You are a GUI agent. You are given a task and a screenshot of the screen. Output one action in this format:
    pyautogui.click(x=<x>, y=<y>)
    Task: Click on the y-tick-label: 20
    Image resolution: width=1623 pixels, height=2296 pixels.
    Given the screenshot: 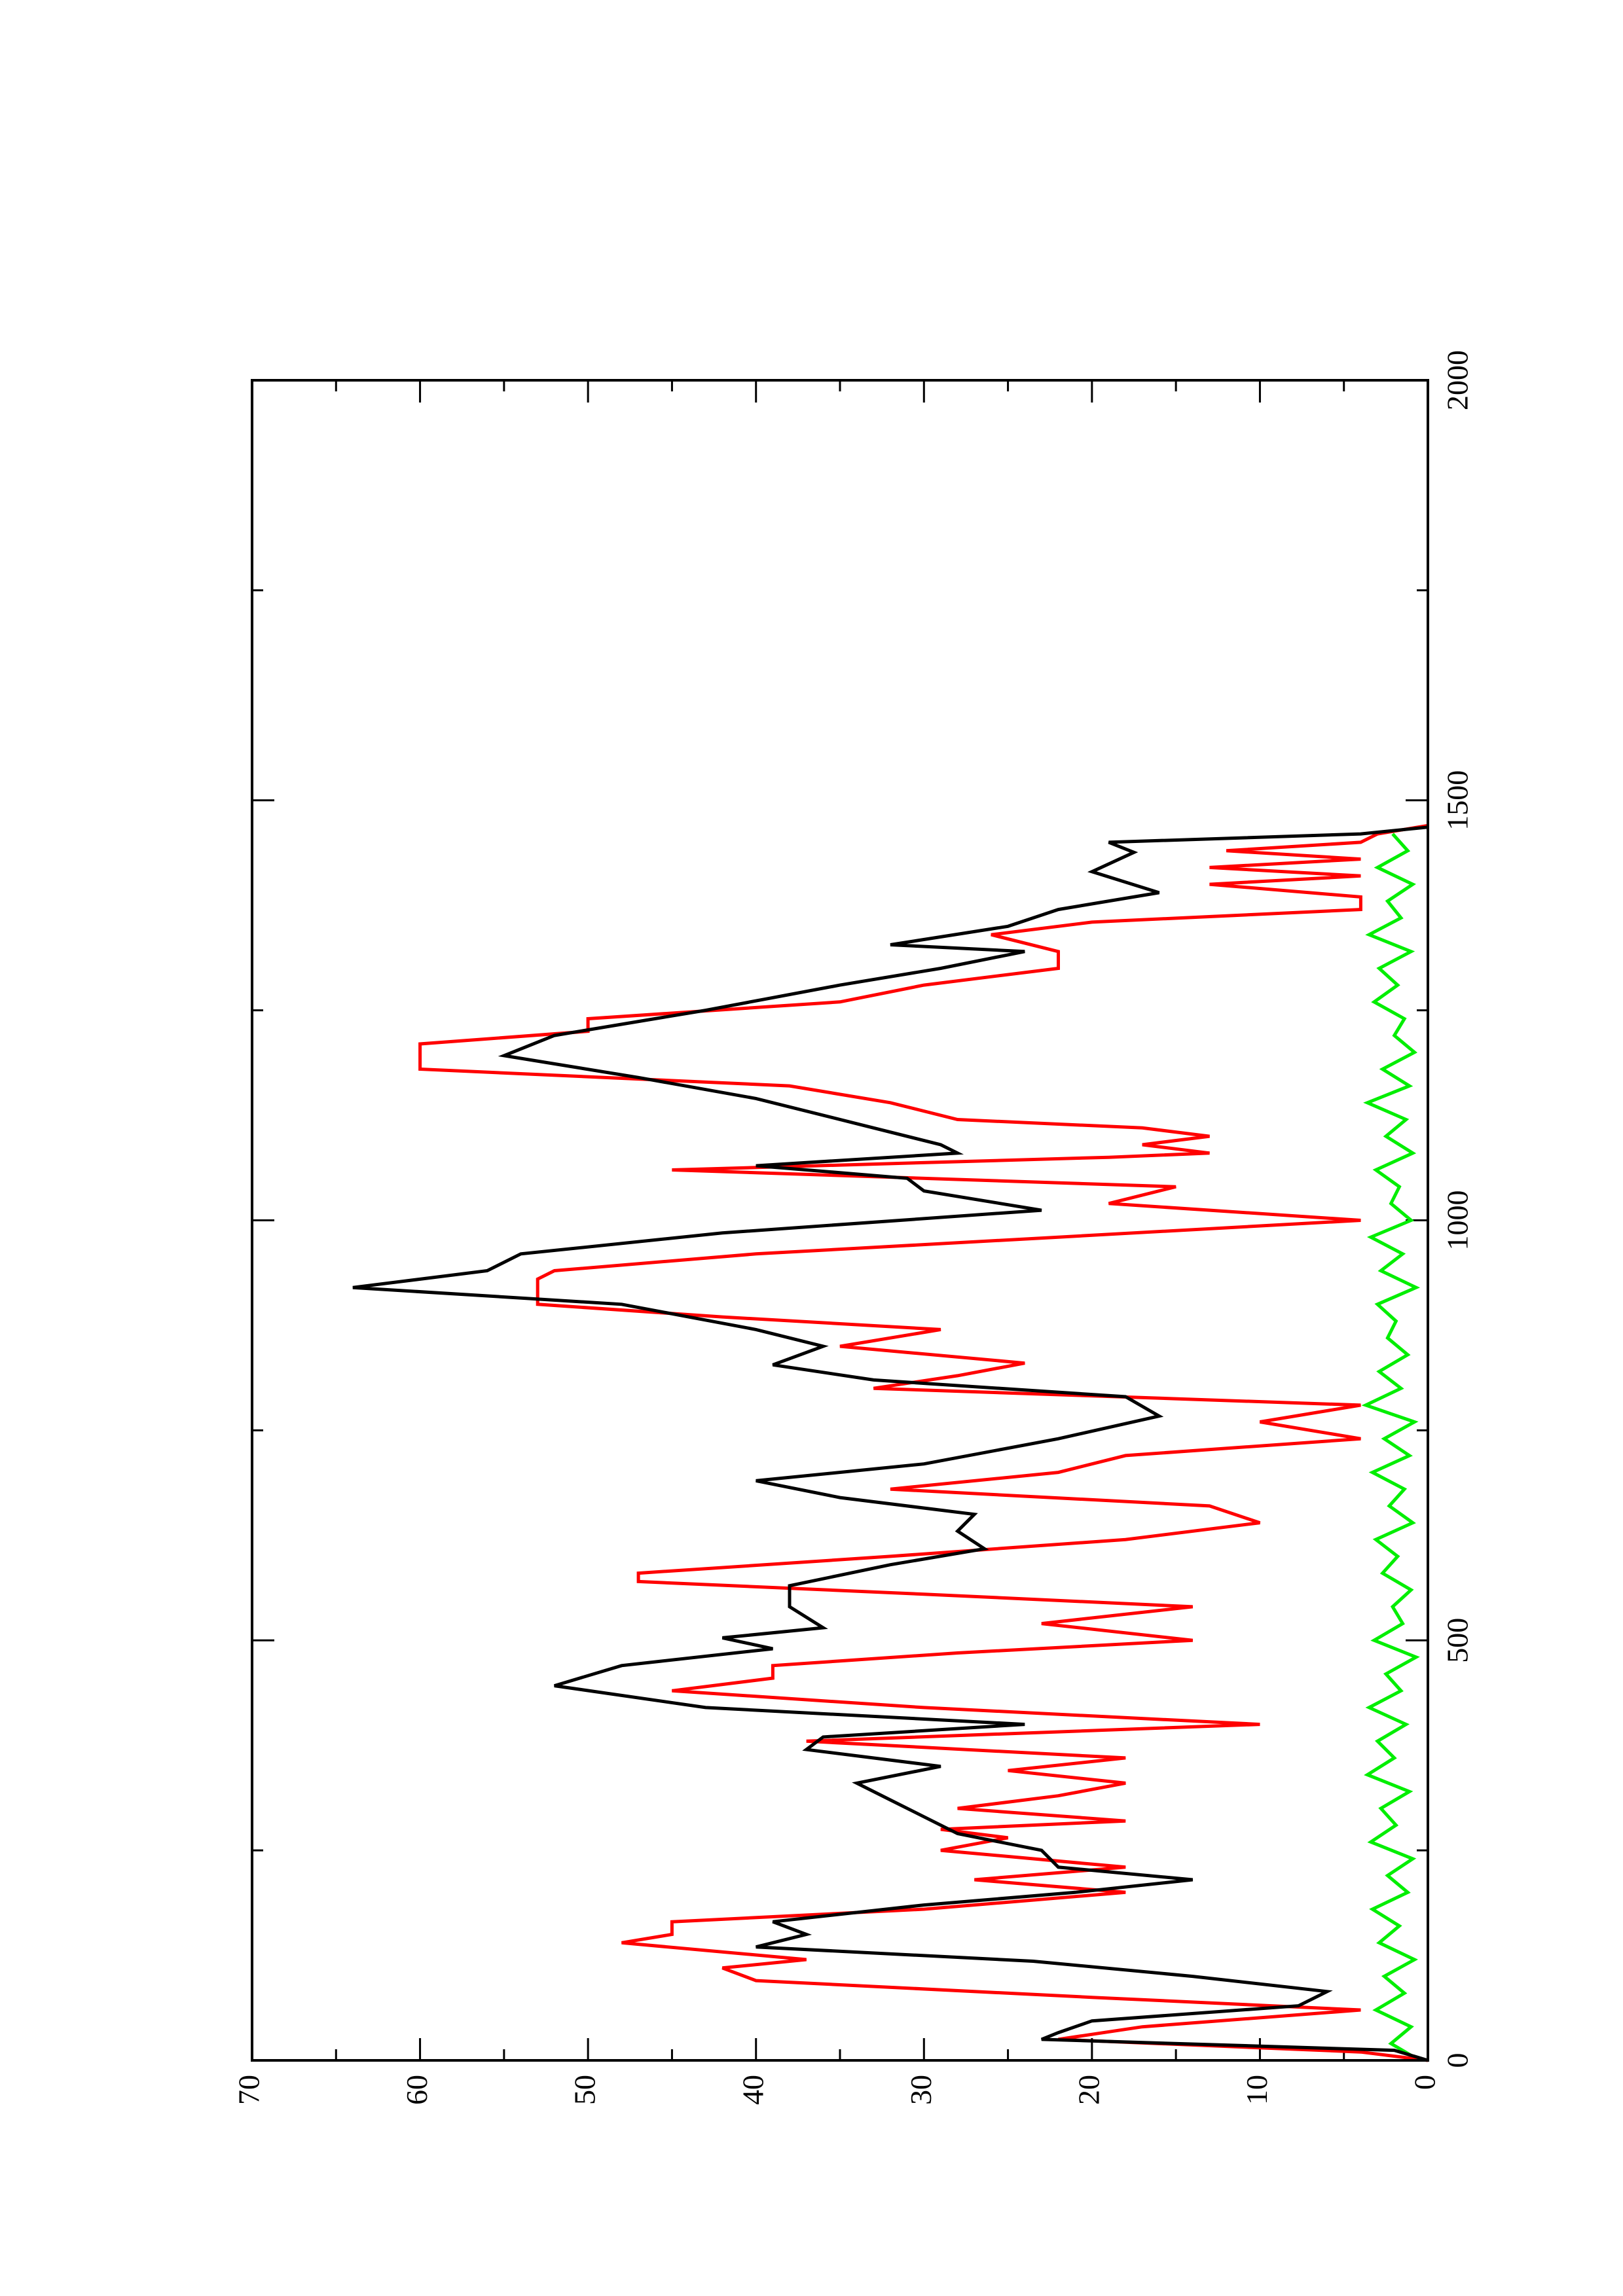 What is the action you would take?
    pyautogui.click(x=1088, y=2090)
    